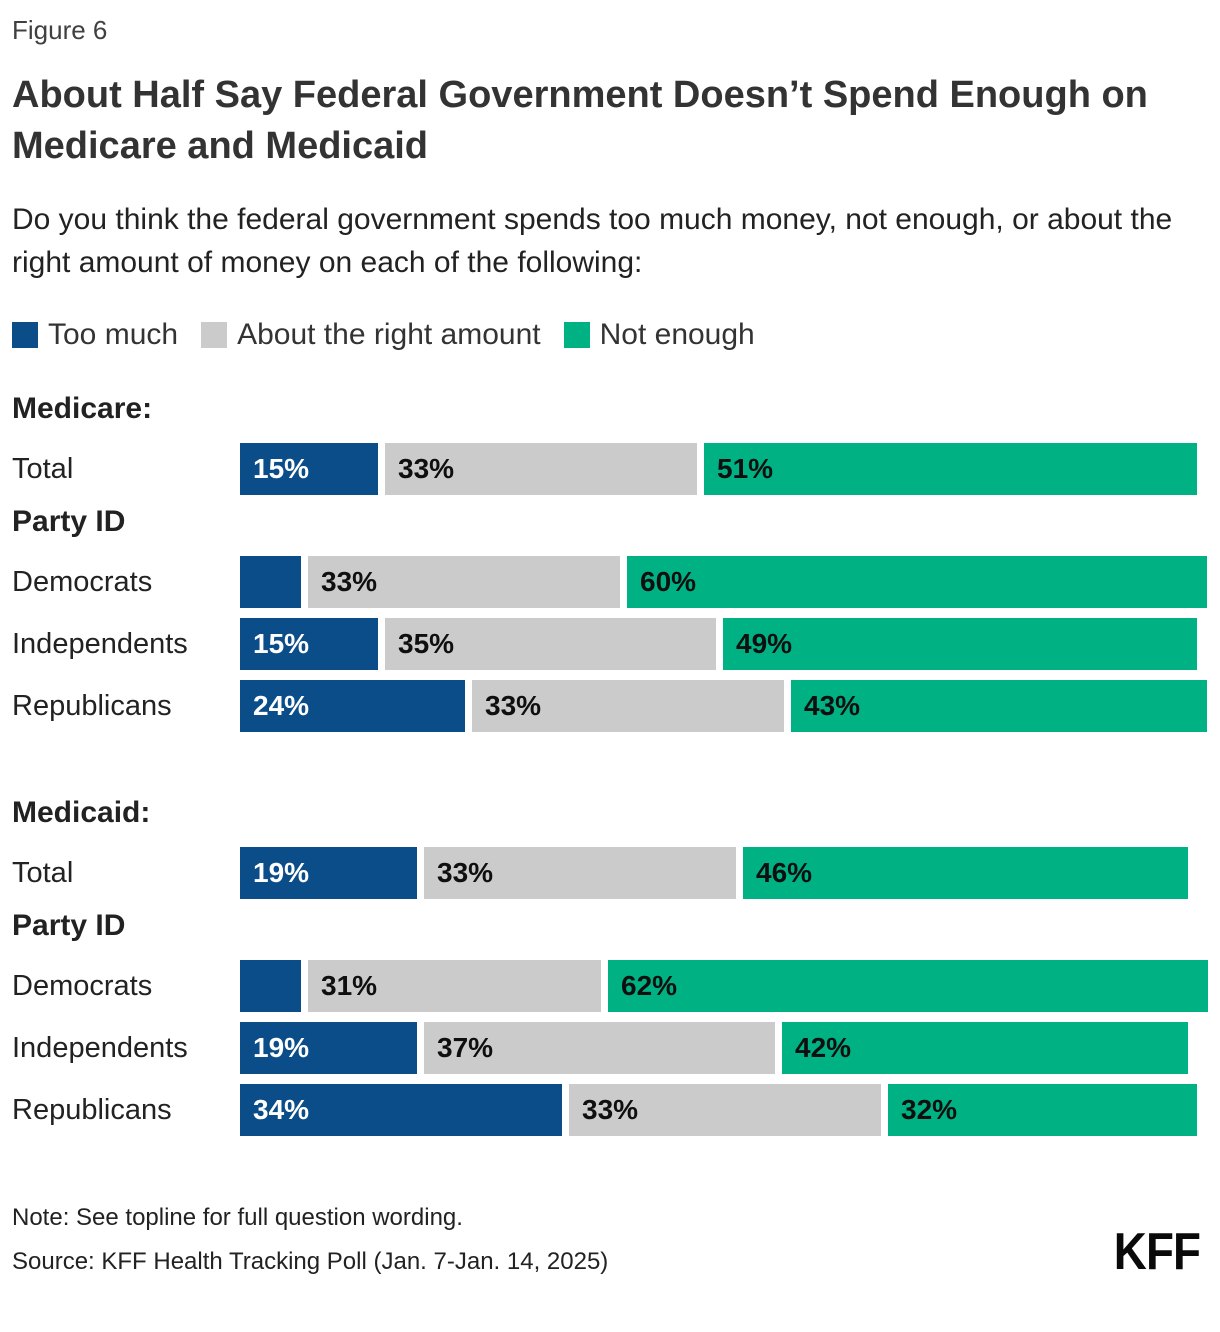 This screenshot has height=1332, width=1220. Describe the element at coordinates (917, 582) in the screenshot. I see `bar-segment-not-enough: 60%` at that location.